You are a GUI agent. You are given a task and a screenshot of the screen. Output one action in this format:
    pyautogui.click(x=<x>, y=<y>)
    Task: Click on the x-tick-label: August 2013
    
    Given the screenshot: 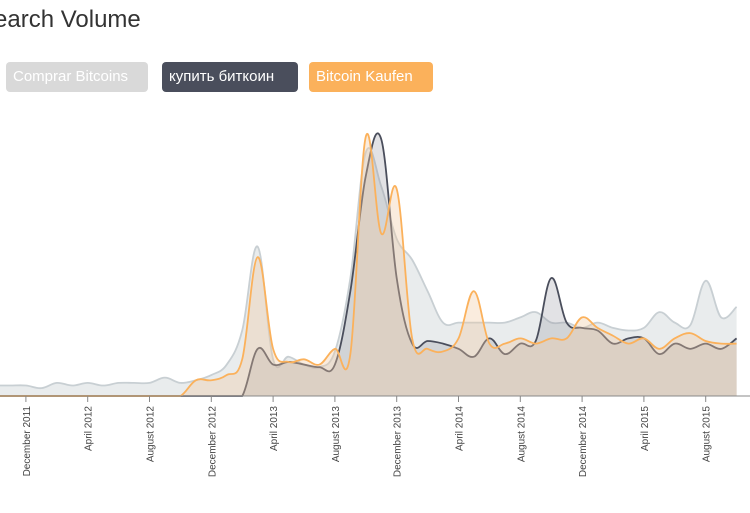 What is the action you would take?
    pyautogui.click(x=336, y=434)
    